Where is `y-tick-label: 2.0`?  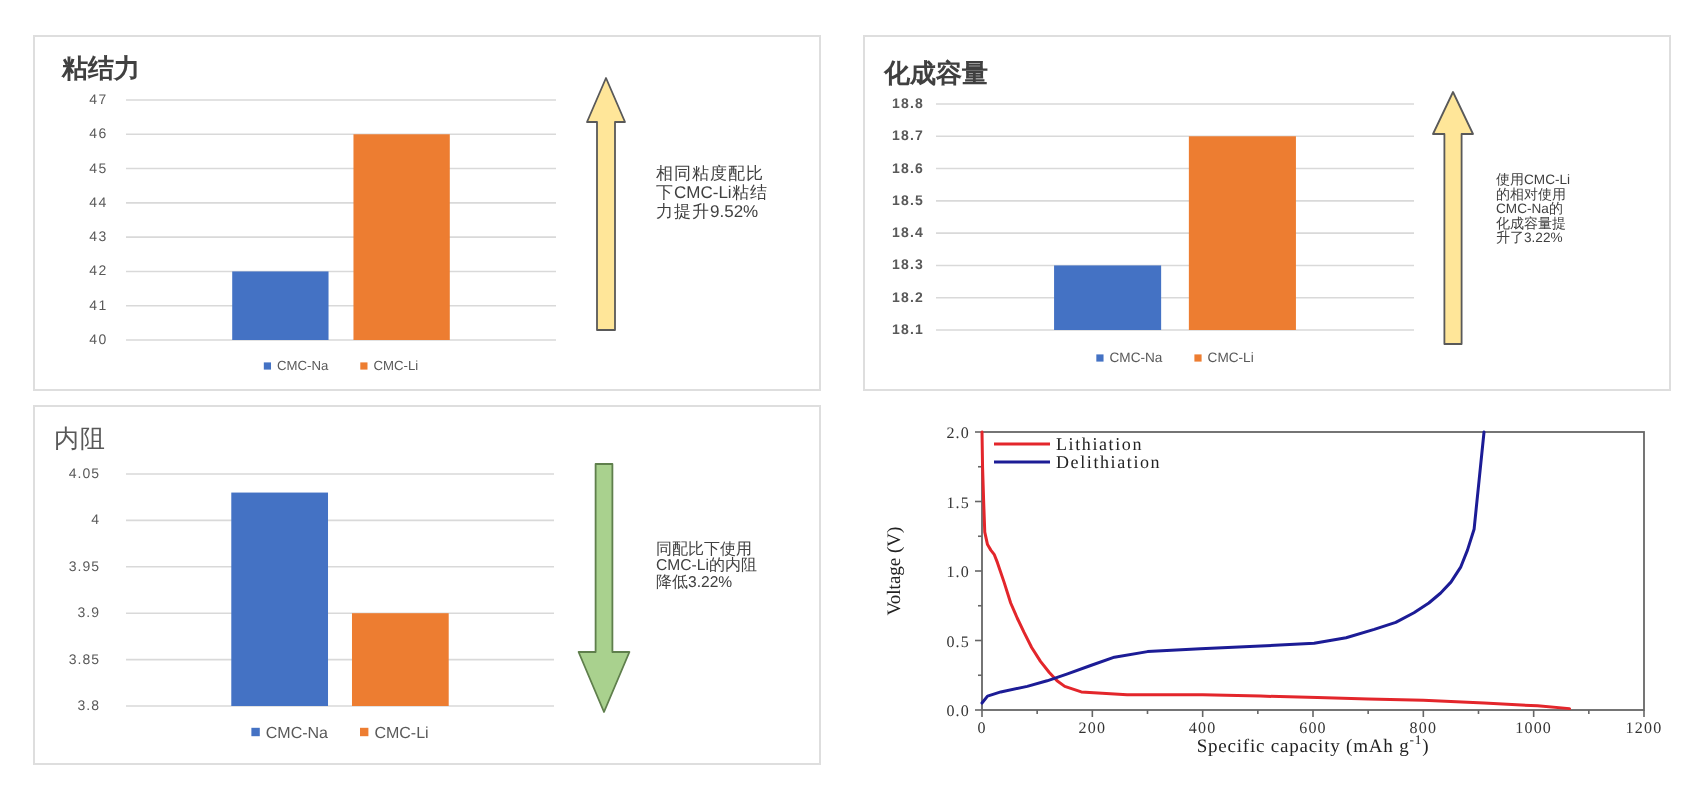 y-tick-label: 2.0 is located at coordinates (958, 432).